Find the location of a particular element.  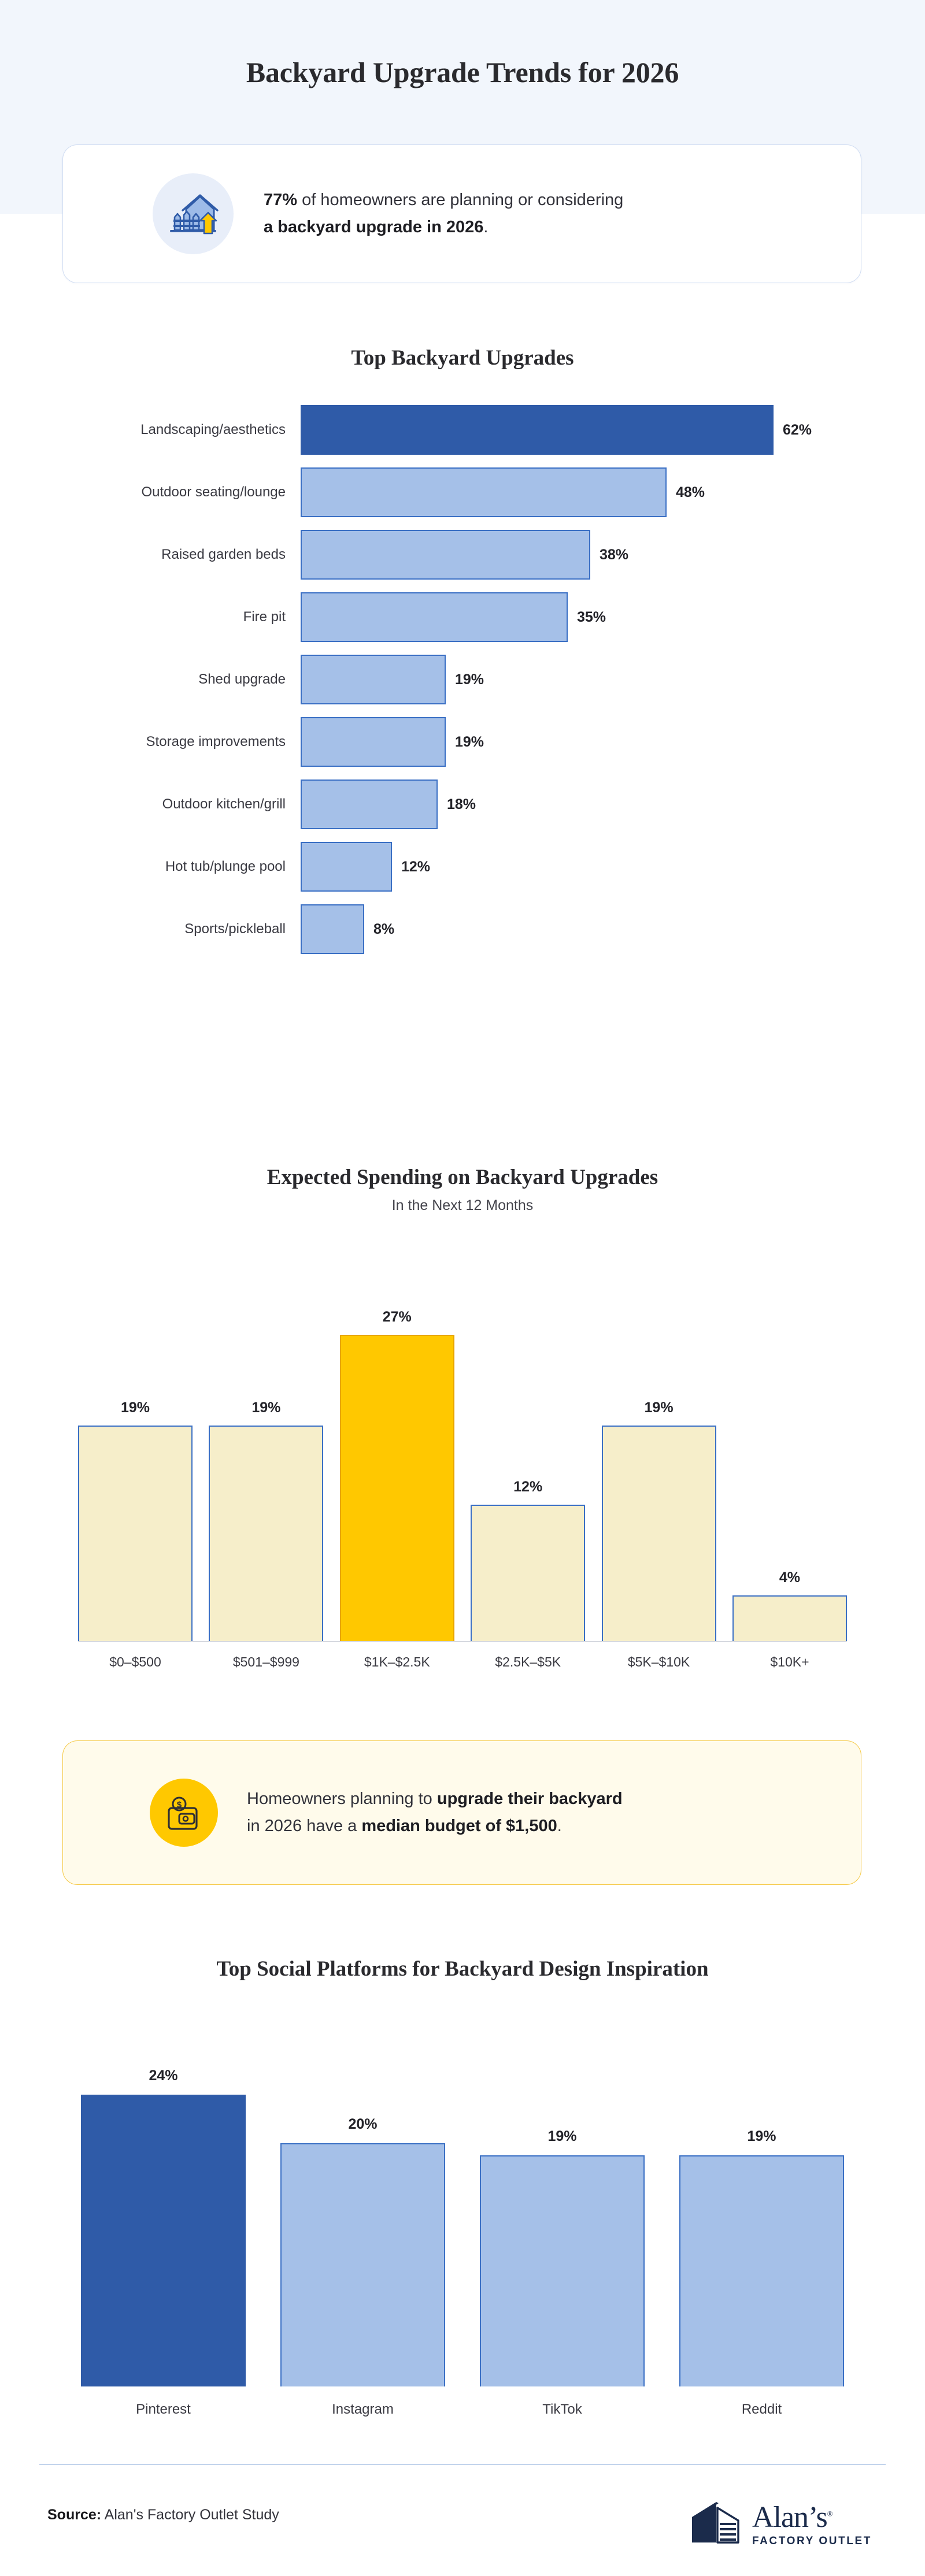

bar-category-label: Outdoor seating/lounge is located at coordinates (213, 492).